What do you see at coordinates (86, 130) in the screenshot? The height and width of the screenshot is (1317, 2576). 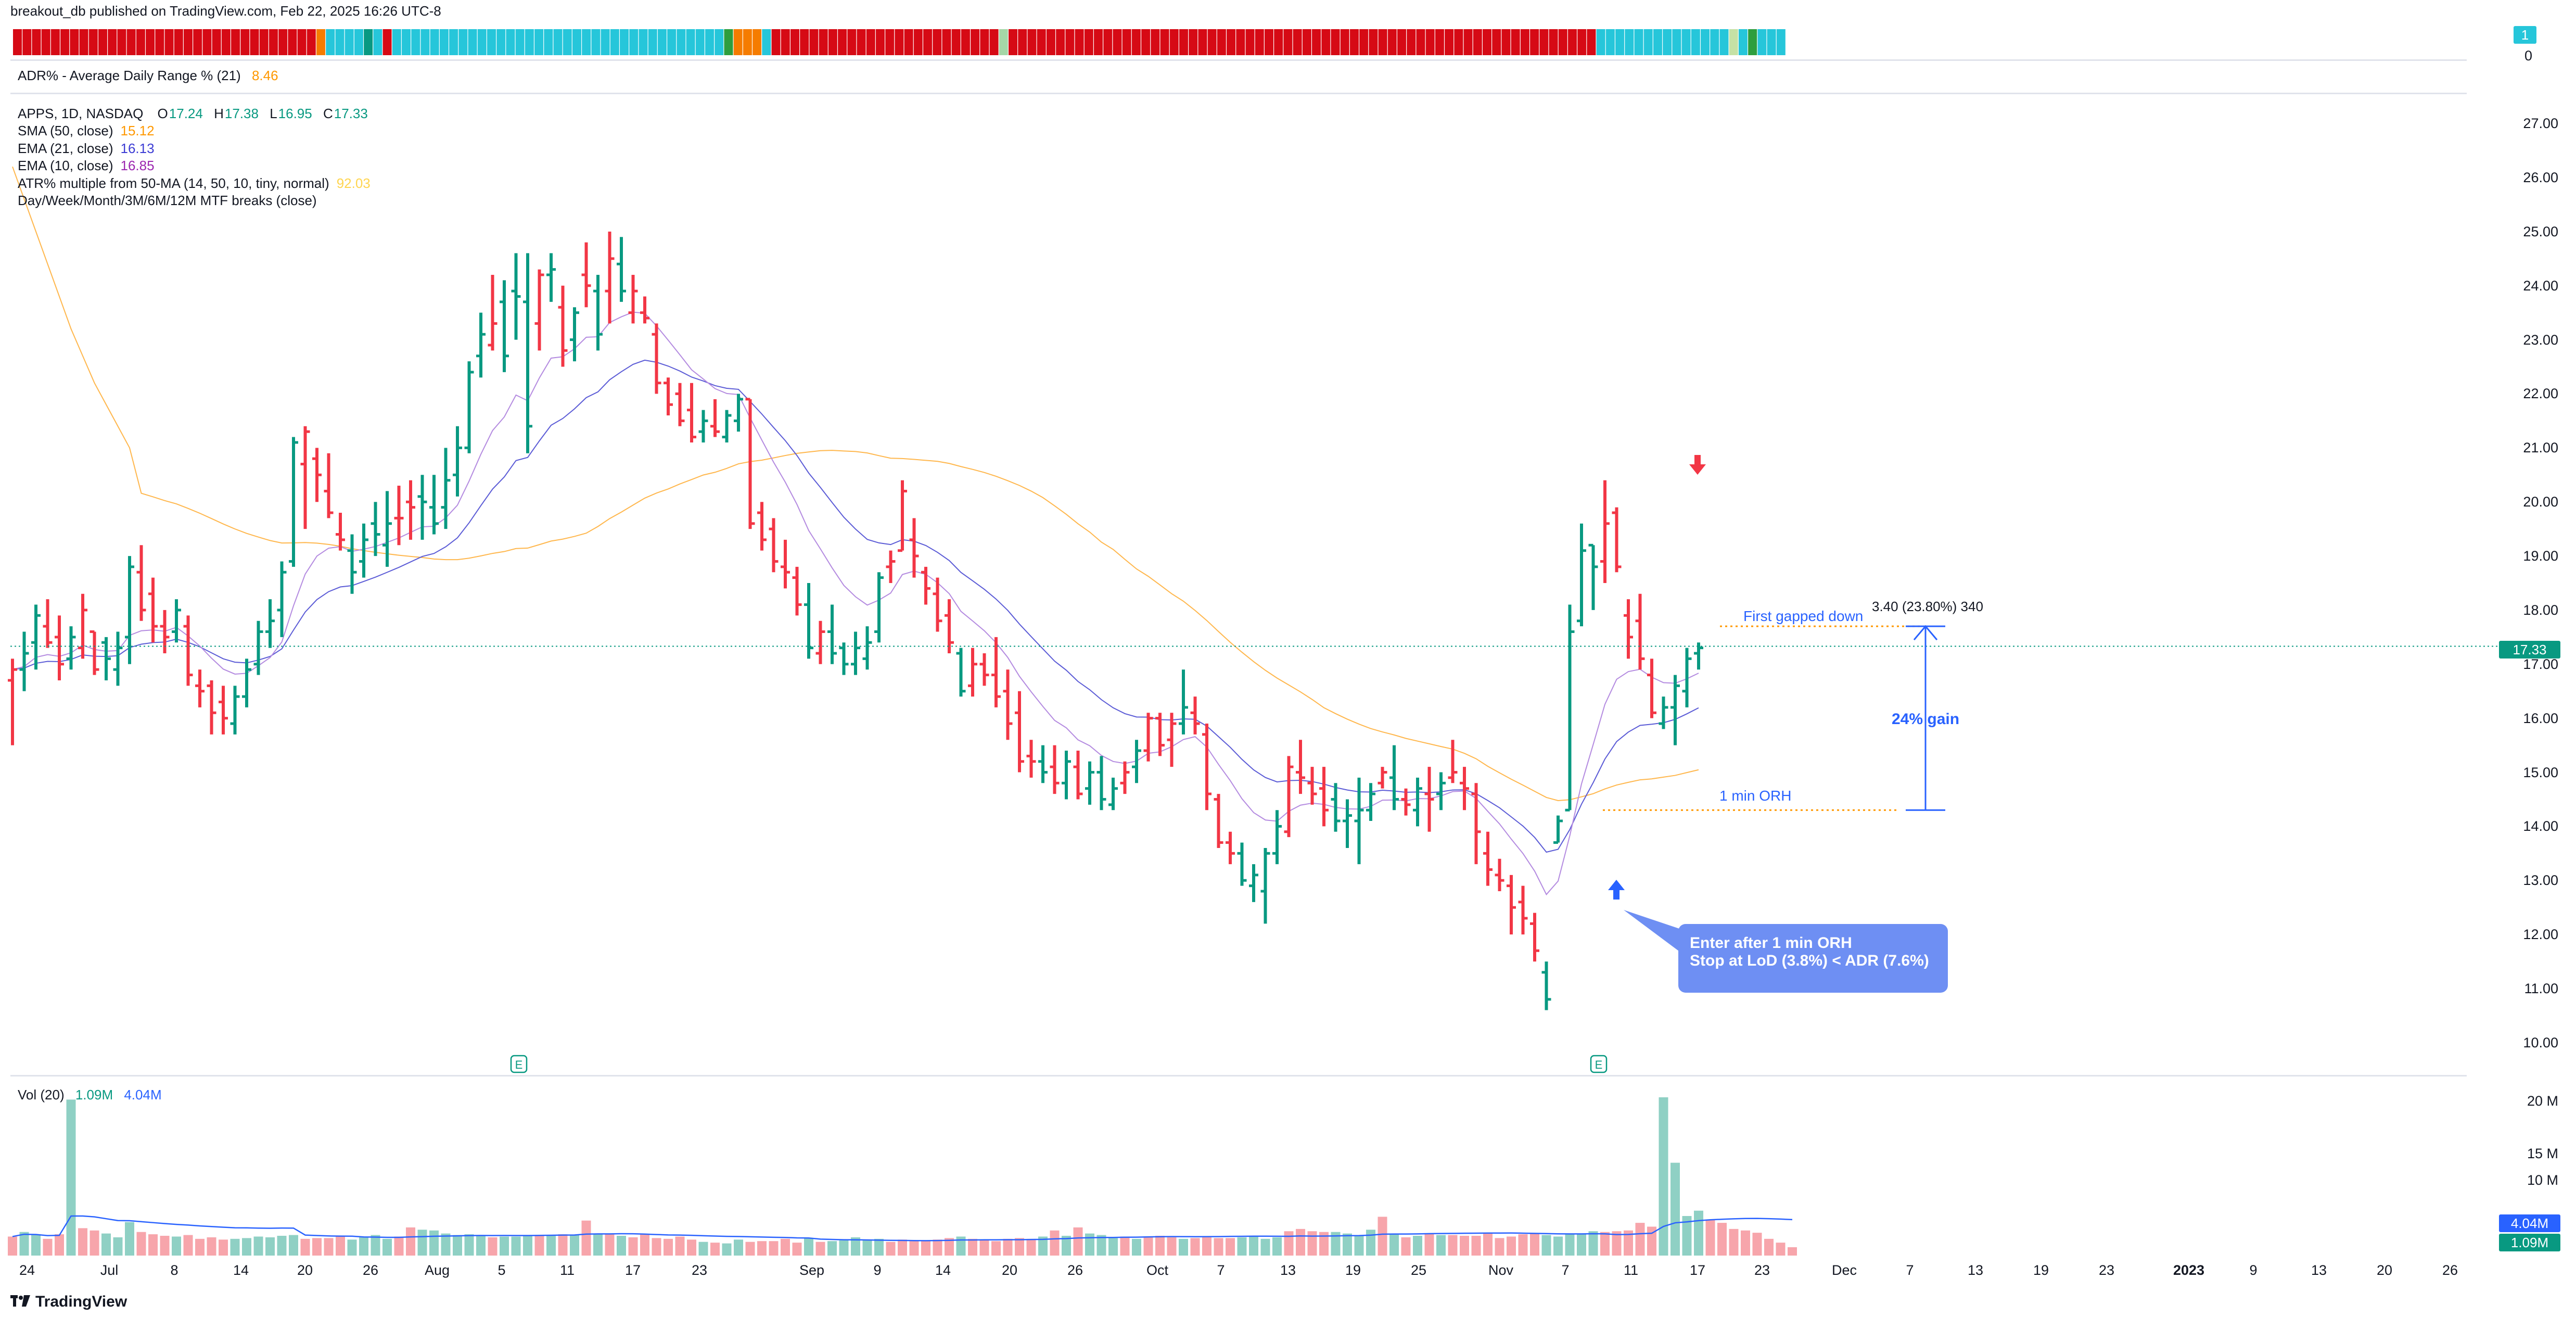 I see `sma50-legend: SMA (50, close) 15.12` at bounding box center [86, 130].